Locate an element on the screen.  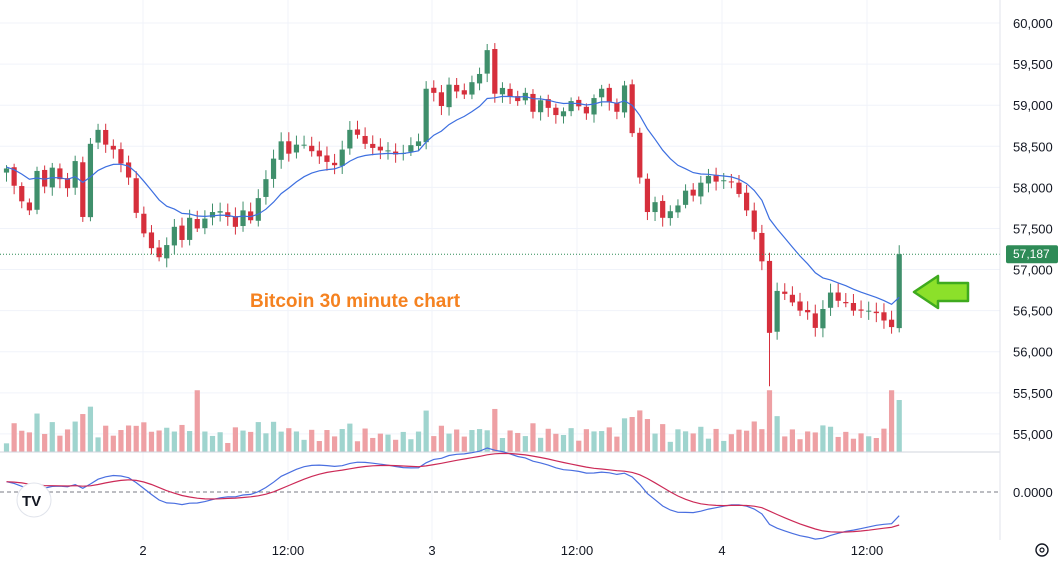
price-tick-label: 56,500 is located at coordinates (1033, 311).